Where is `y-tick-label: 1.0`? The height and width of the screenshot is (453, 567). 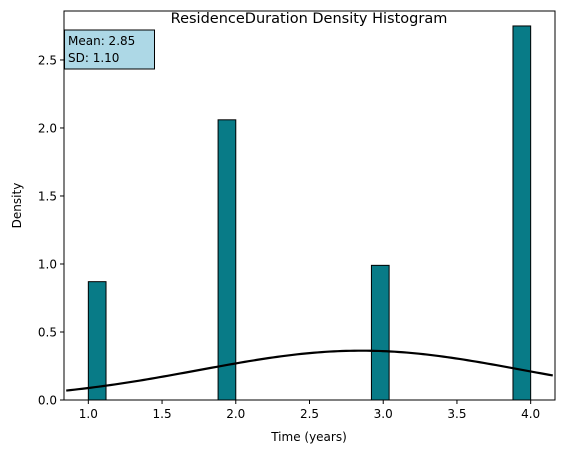 y-tick-label: 1.0 is located at coordinates (47, 264).